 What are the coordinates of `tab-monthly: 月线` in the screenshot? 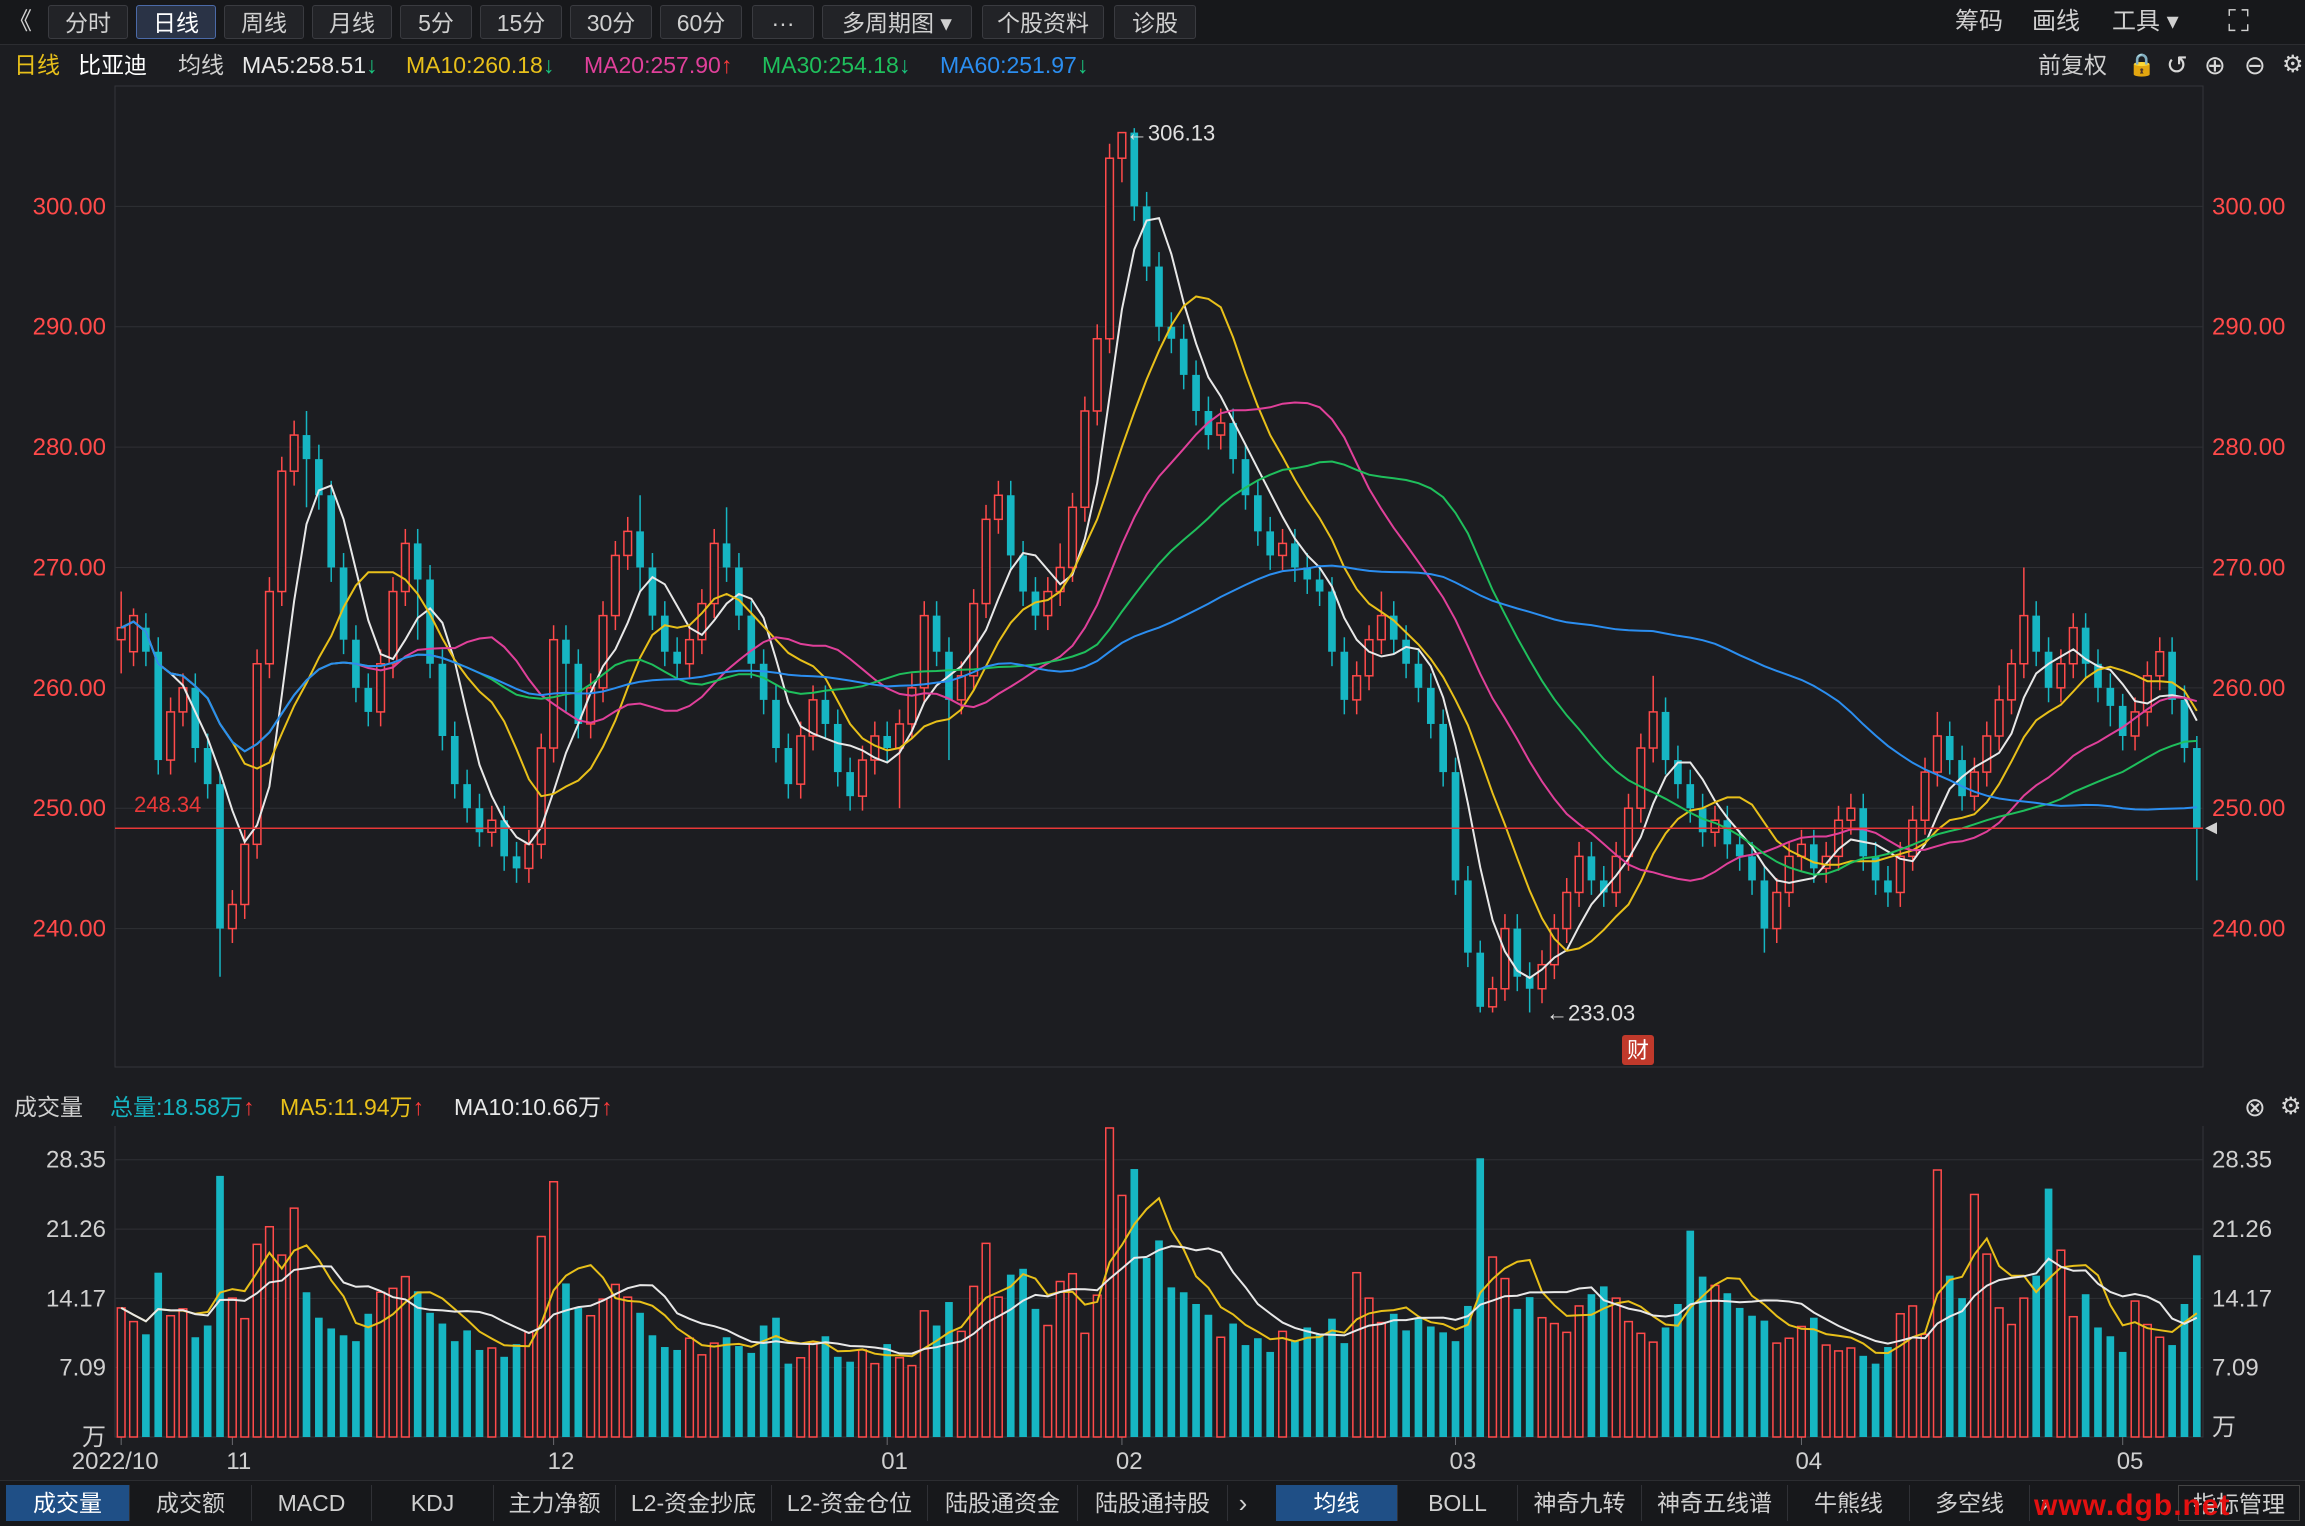 It's located at (352, 22).